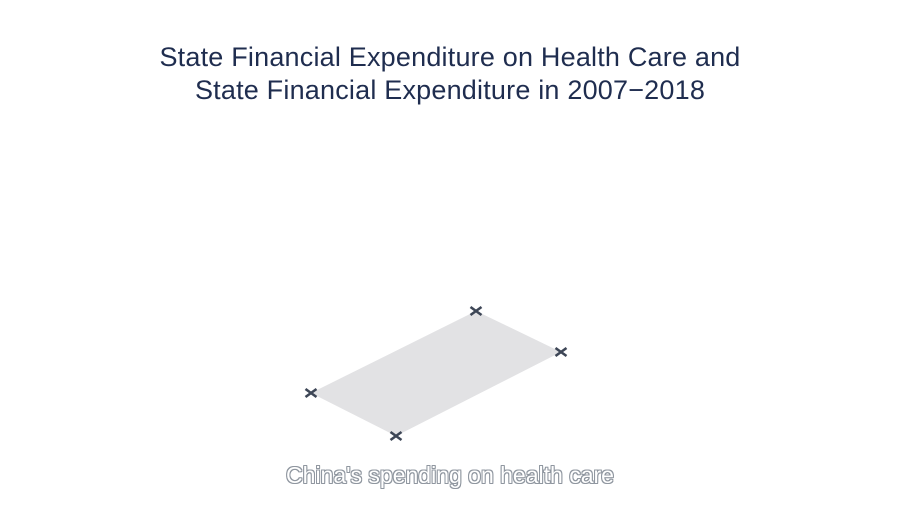 Image resolution: width=900 pixels, height=506 pixels. What do you see at coordinates (450, 475) in the screenshot?
I see `subtitle-caption: China's spending on health care` at bounding box center [450, 475].